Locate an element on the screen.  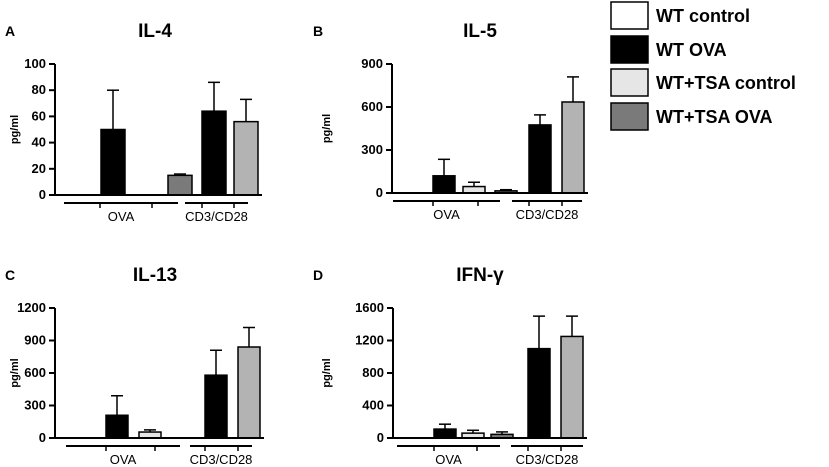
panel-label: B is located at coordinates (318, 31).